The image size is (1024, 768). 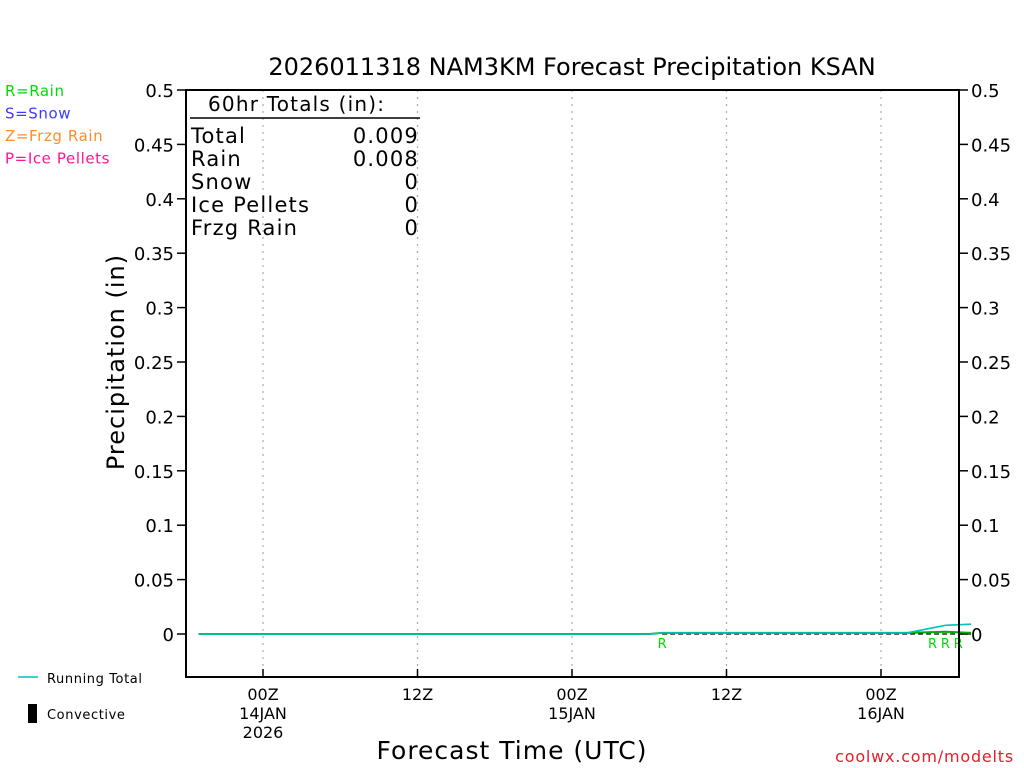 I want to click on y-tick-label-right: 0.05, so click(x=991, y=581).